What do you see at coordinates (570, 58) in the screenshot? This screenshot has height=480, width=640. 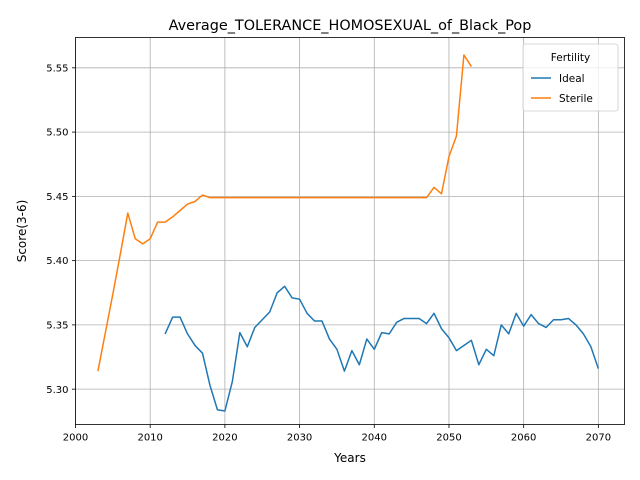 I see `legend-title: Fertility` at bounding box center [570, 58].